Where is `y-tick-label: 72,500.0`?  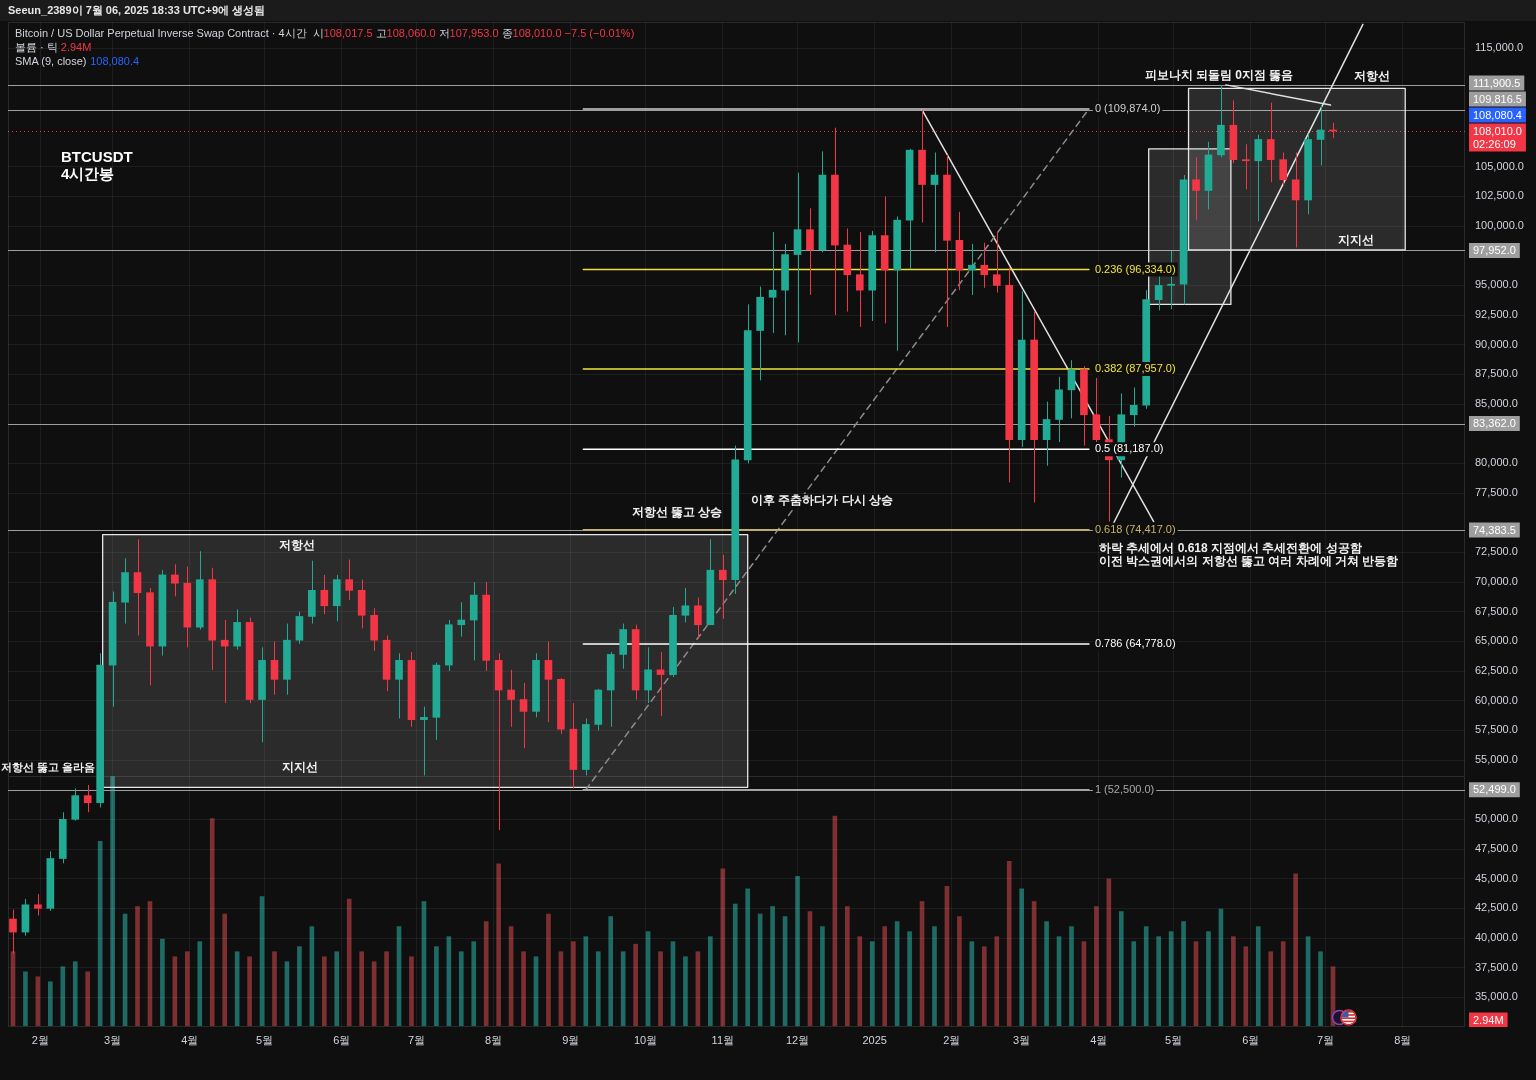 y-tick-label: 72,500.0 is located at coordinates (1496, 551).